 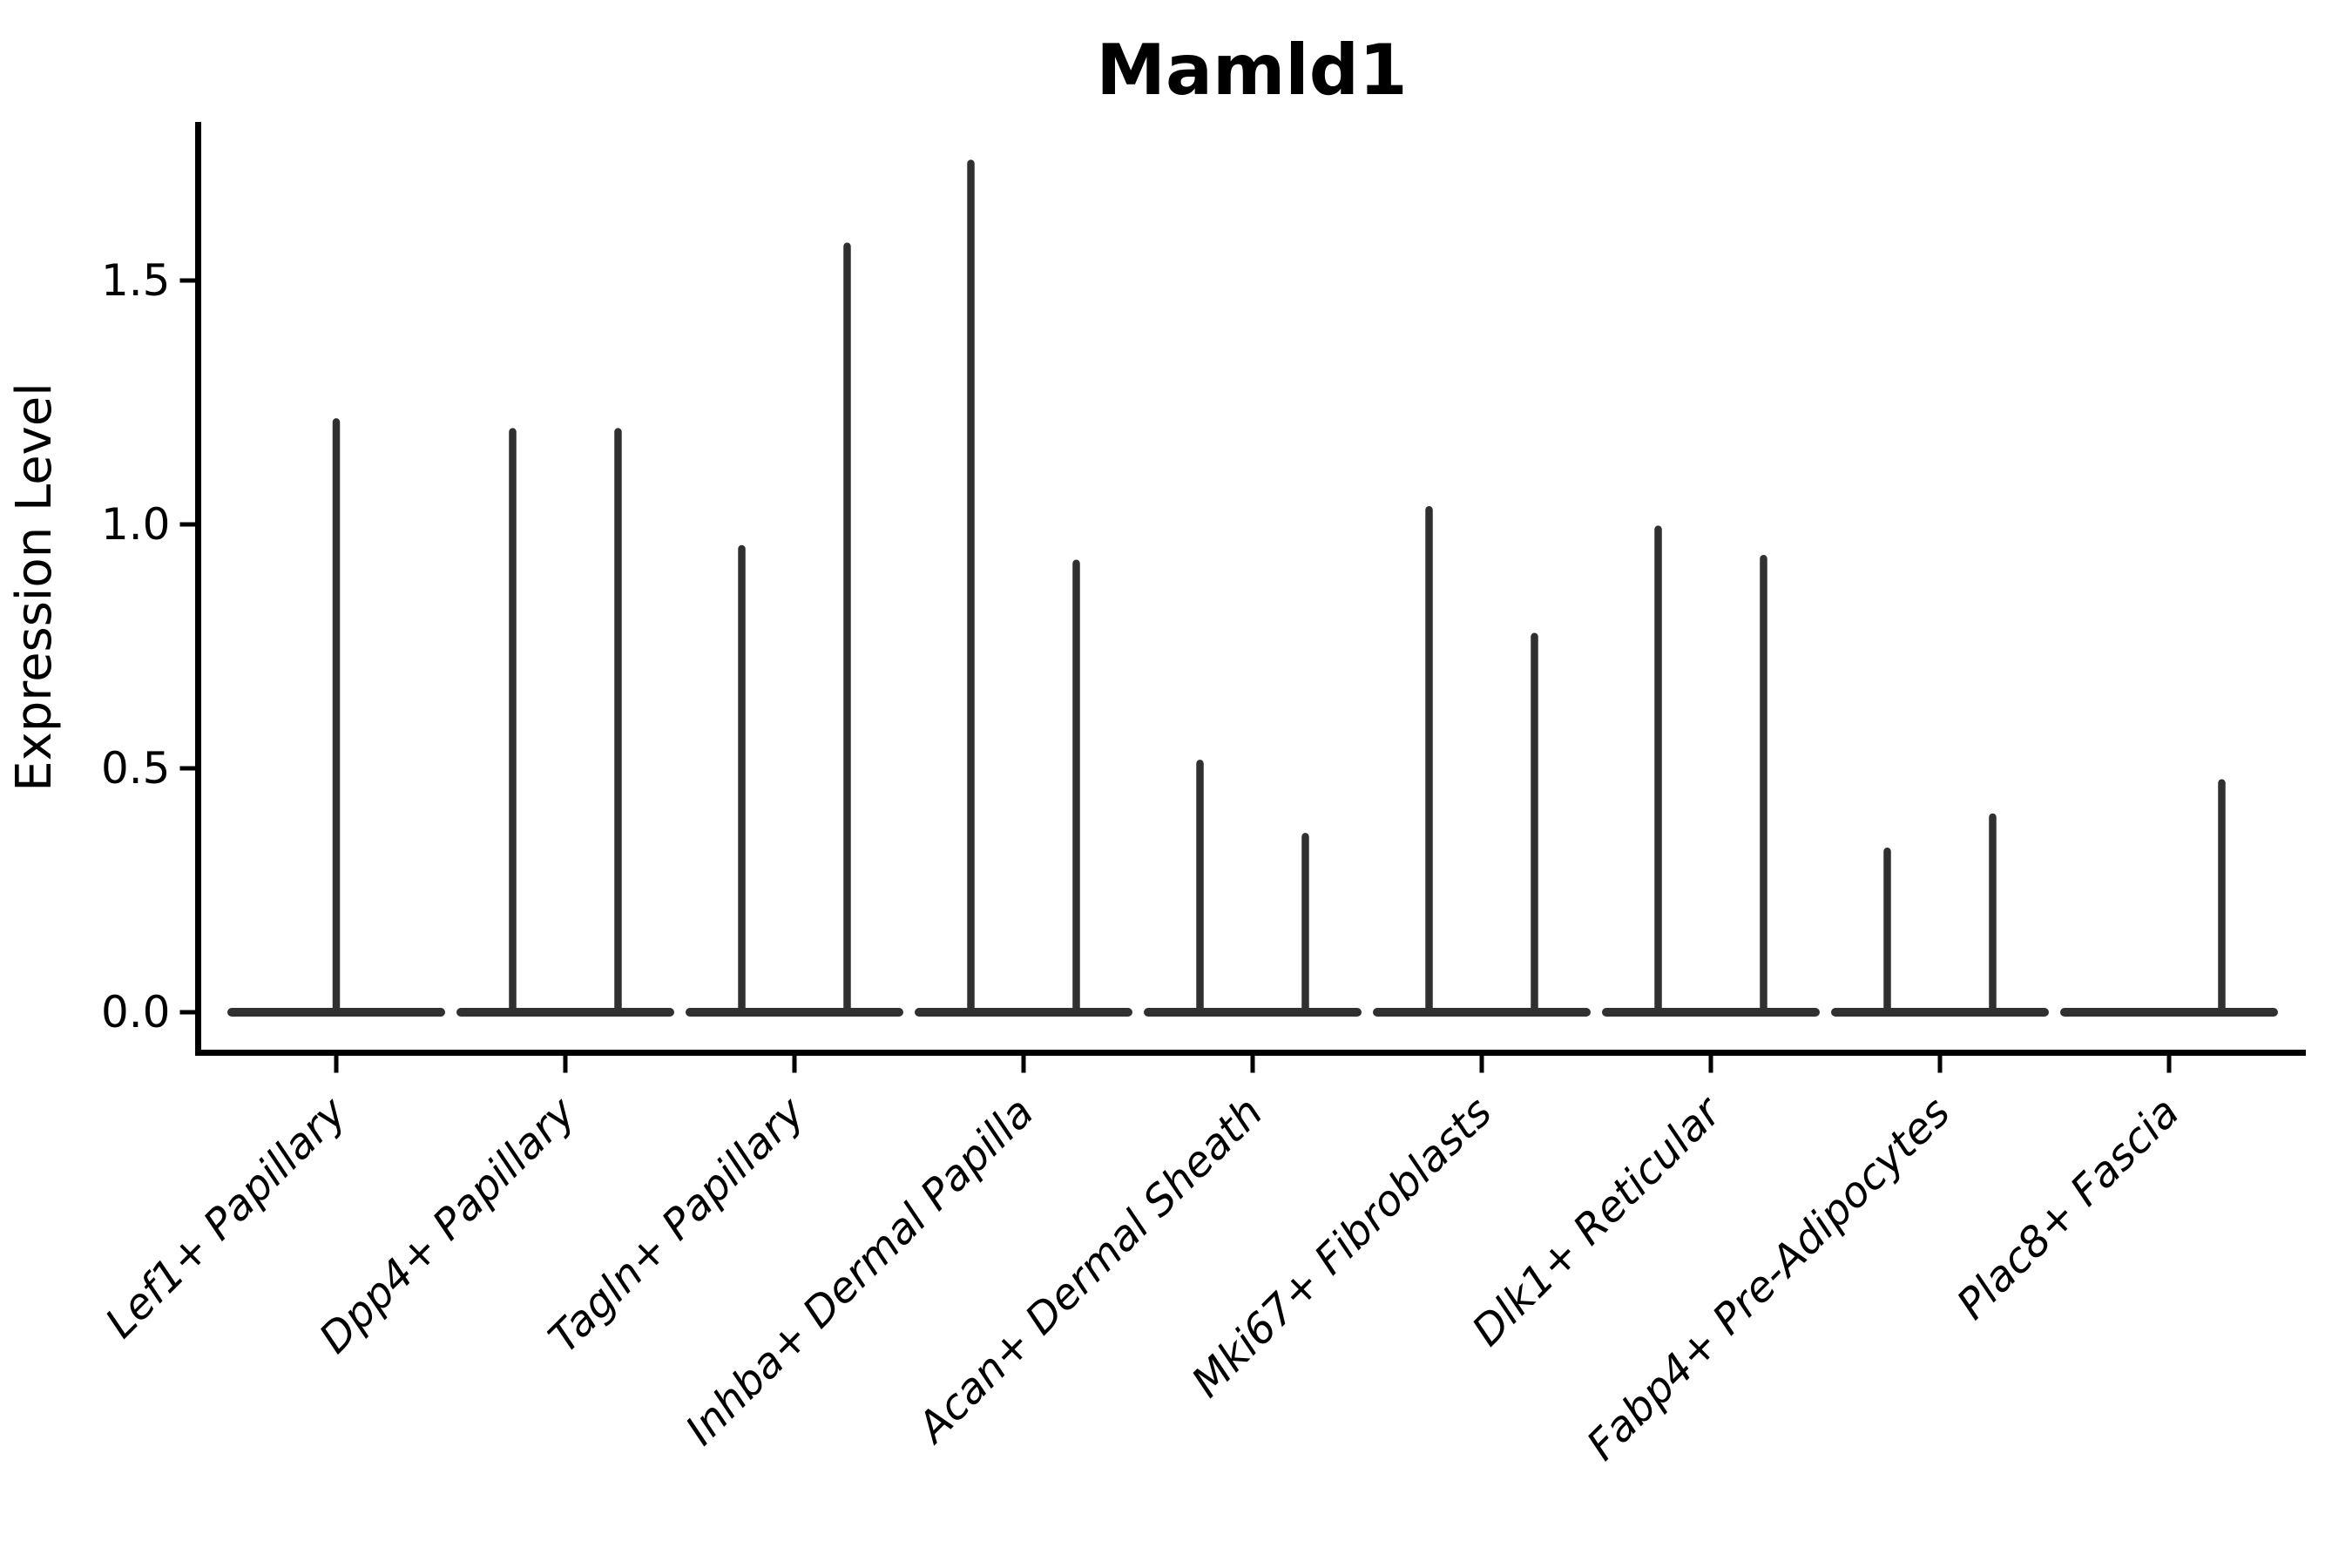 What do you see at coordinates (136, 768) in the screenshot?
I see `y-tick-label: 0.5` at bounding box center [136, 768].